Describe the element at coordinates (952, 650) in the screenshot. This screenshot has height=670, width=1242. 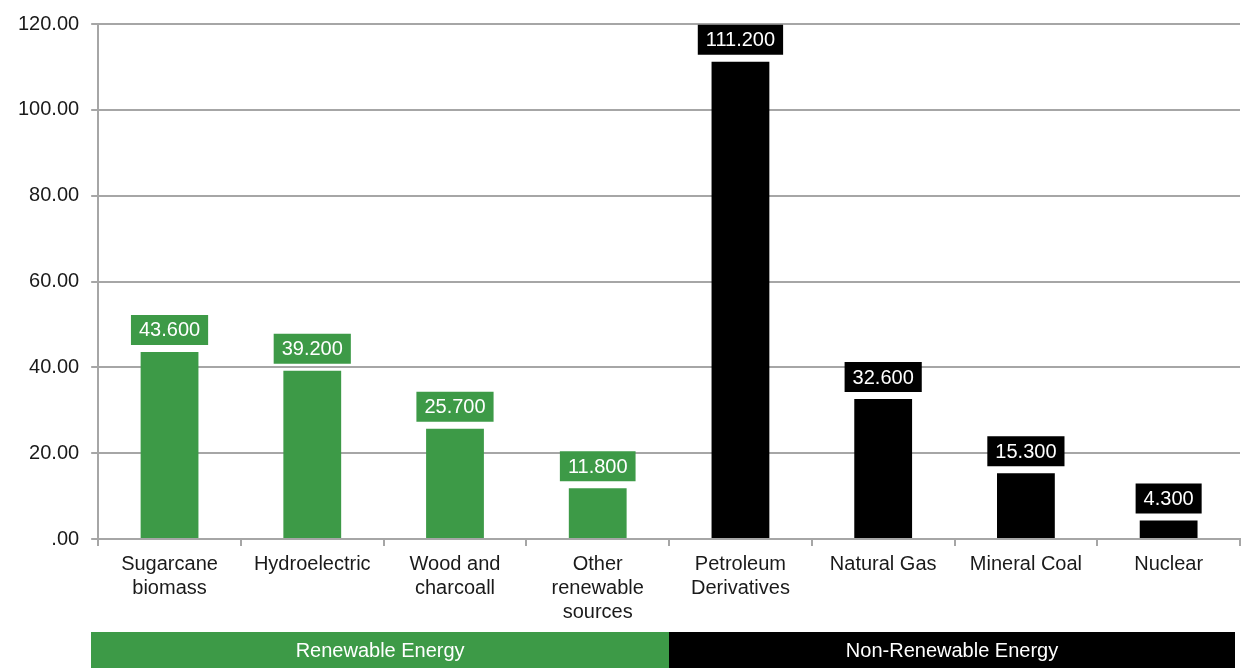
I see `text: Non-Renewable Energy` at that location.